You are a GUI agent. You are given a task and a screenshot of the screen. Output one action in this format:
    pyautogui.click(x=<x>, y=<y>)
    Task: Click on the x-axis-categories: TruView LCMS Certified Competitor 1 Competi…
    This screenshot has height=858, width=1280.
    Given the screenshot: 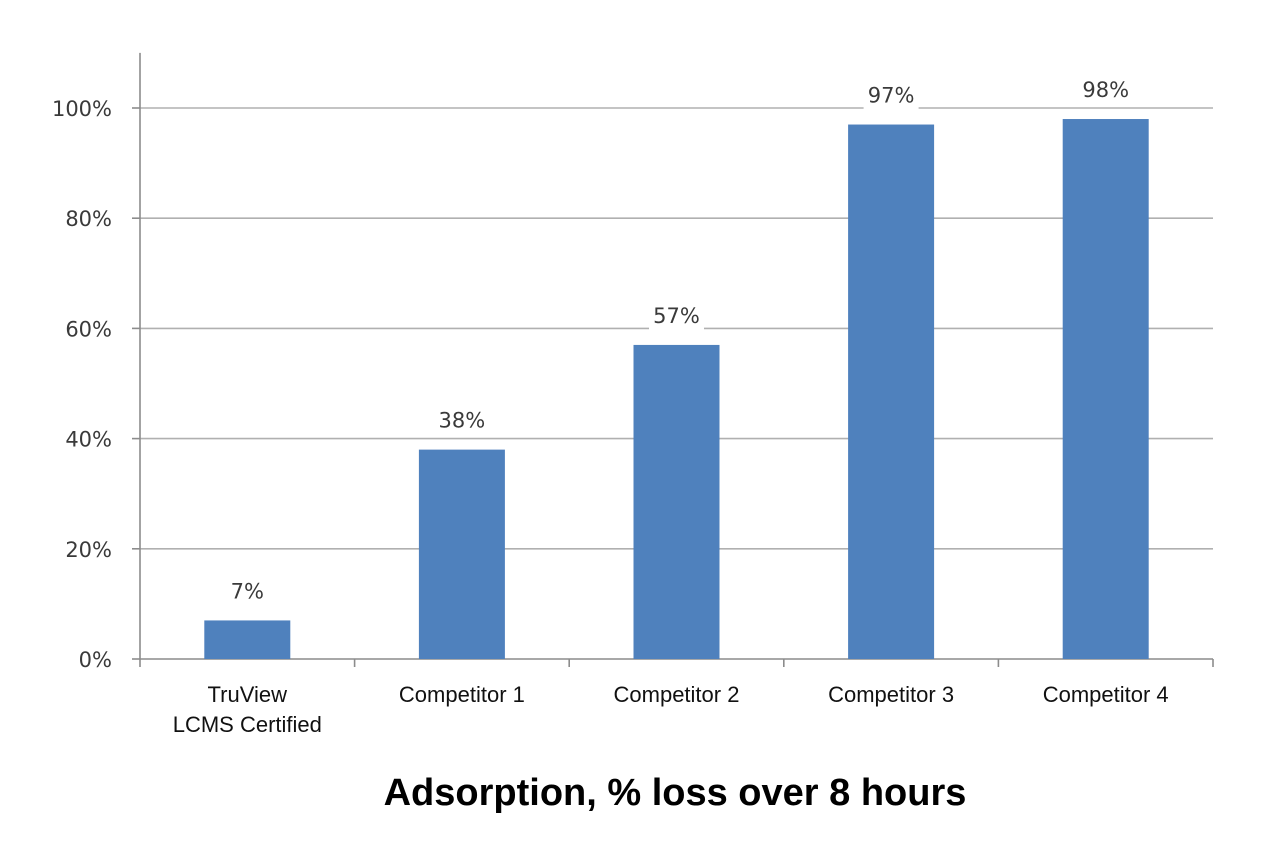 What is the action you would take?
    pyautogui.click(x=671, y=709)
    